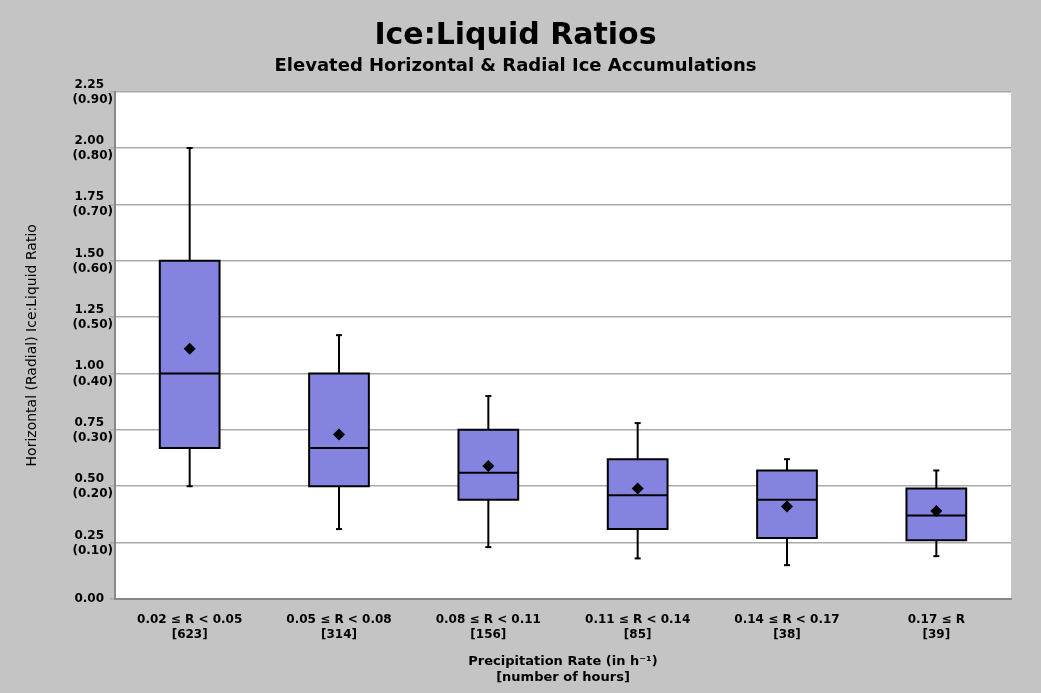  Describe the element at coordinates (190, 626) in the screenshot. I see `x-tick-label: 0.02 ≤ R < 0.05 [623]` at that location.